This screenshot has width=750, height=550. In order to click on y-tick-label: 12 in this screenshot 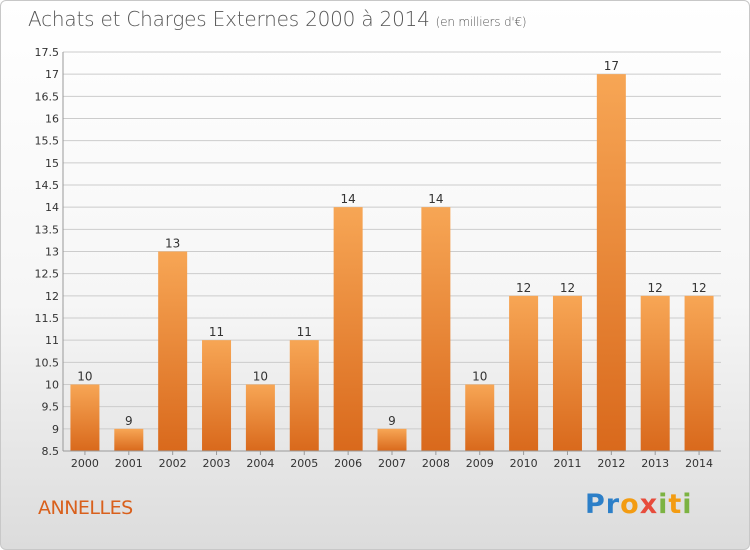, I will do `click(52, 296)`.